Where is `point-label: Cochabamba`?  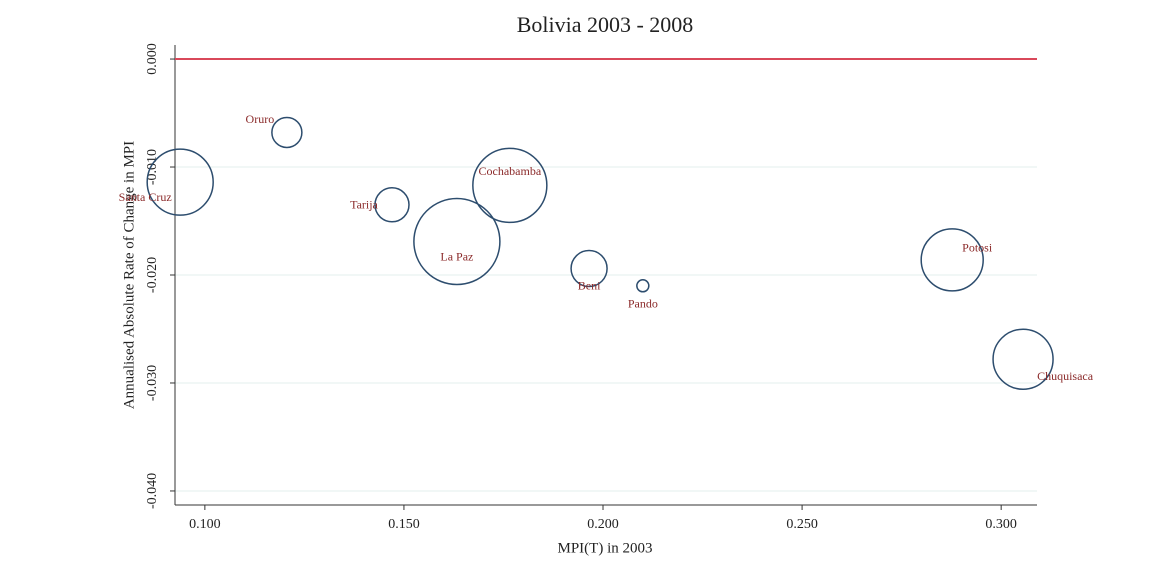
point-label: Cochabamba is located at coordinates (510, 171).